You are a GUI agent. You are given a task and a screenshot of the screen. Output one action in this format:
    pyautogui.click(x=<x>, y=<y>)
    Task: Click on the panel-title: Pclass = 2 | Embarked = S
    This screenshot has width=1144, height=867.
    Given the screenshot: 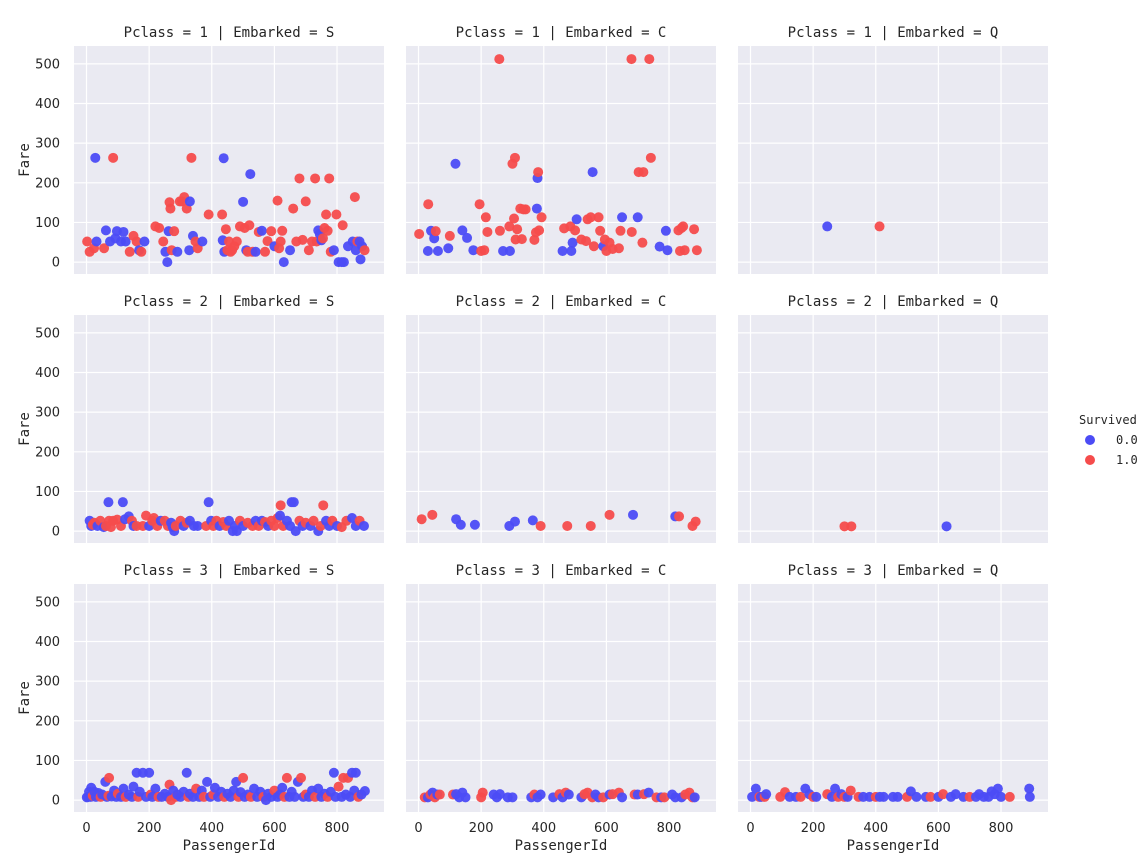 What is the action you would take?
    pyautogui.click(x=229, y=302)
    